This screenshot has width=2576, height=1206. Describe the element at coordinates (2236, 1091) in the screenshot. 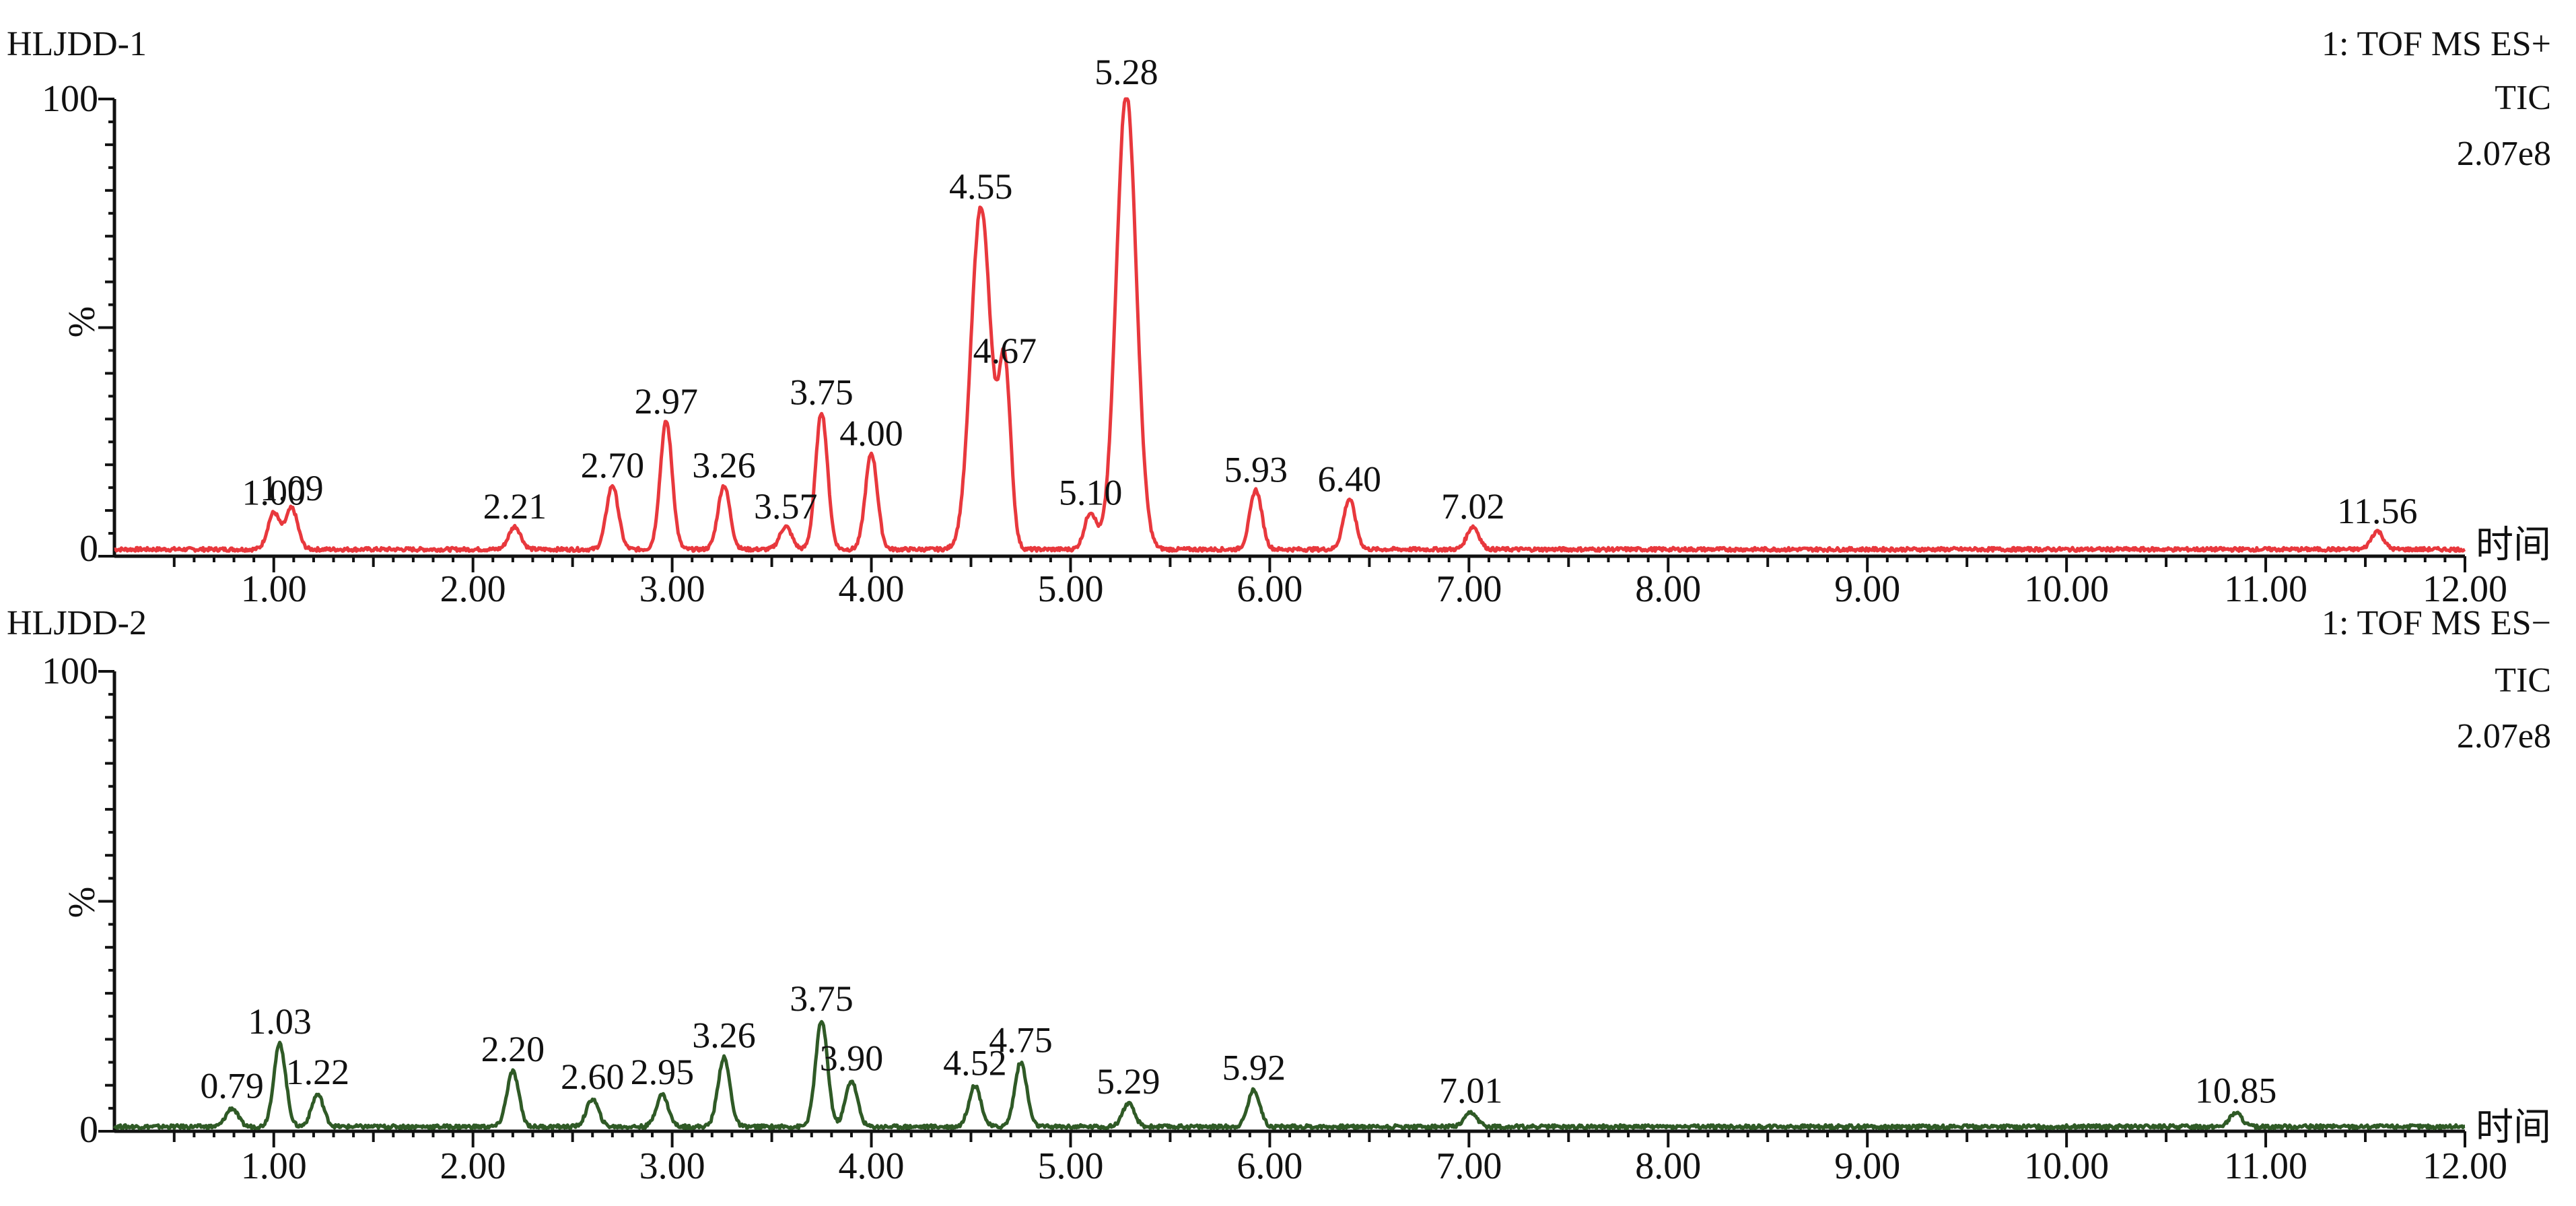

I see `peak-label: 10.85` at that location.